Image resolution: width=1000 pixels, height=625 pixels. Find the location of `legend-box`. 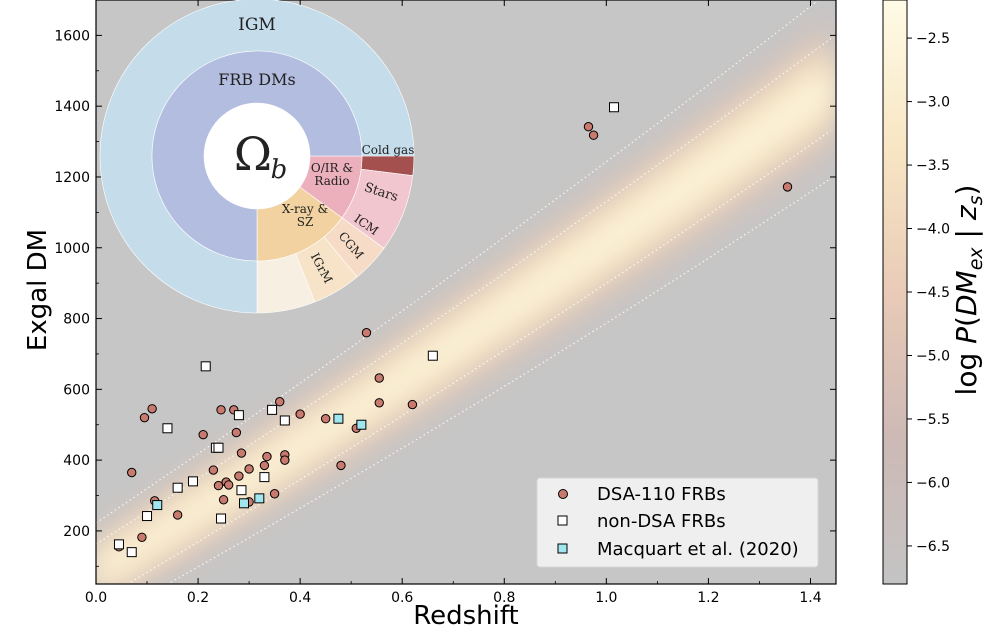

legend-box is located at coordinates (677, 522).